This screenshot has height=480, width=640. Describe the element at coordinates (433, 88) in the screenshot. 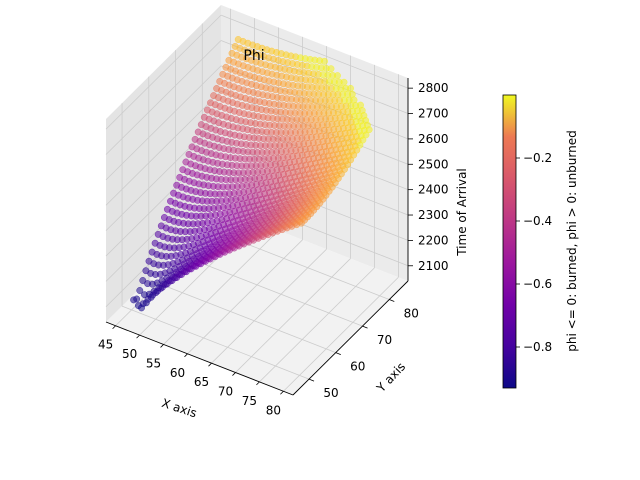

I see `z-tick-label: 2800` at that location.